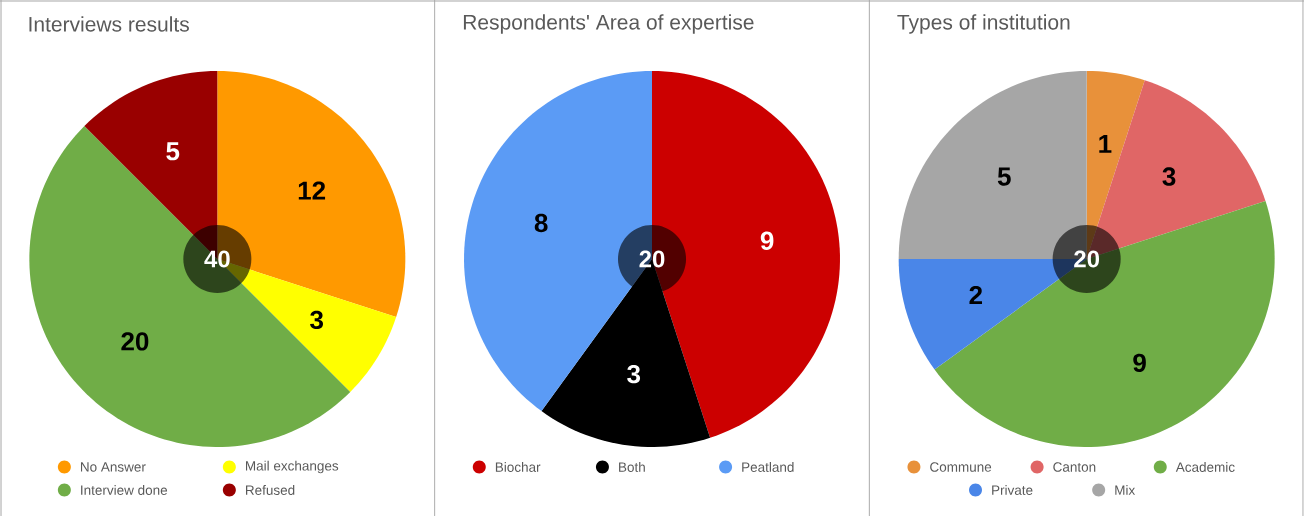 This screenshot has width=1304, height=516. Describe the element at coordinates (113, 467) in the screenshot. I see `legend-label: No Answer` at that location.